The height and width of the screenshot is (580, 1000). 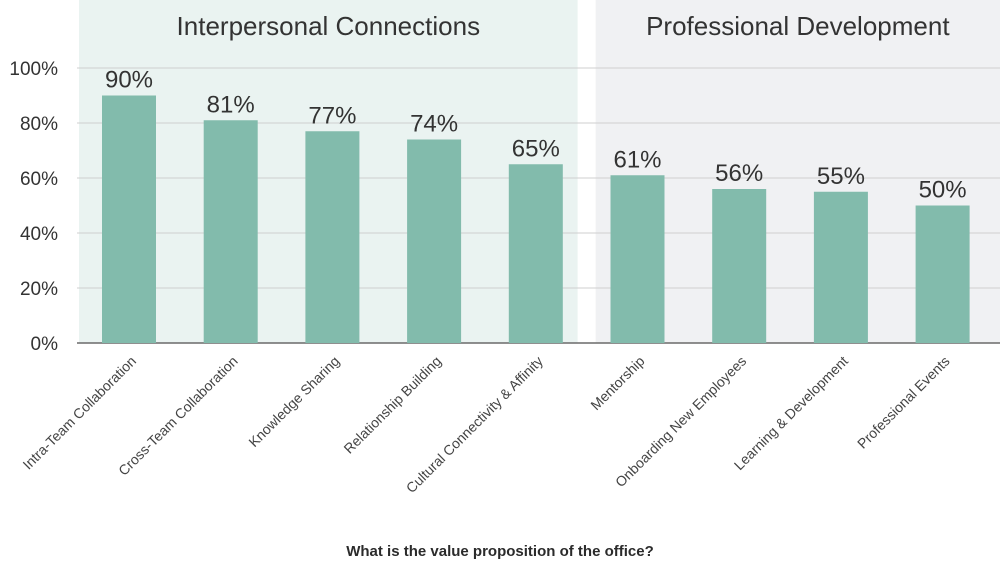 I want to click on data-label: 61%, so click(x=637, y=159).